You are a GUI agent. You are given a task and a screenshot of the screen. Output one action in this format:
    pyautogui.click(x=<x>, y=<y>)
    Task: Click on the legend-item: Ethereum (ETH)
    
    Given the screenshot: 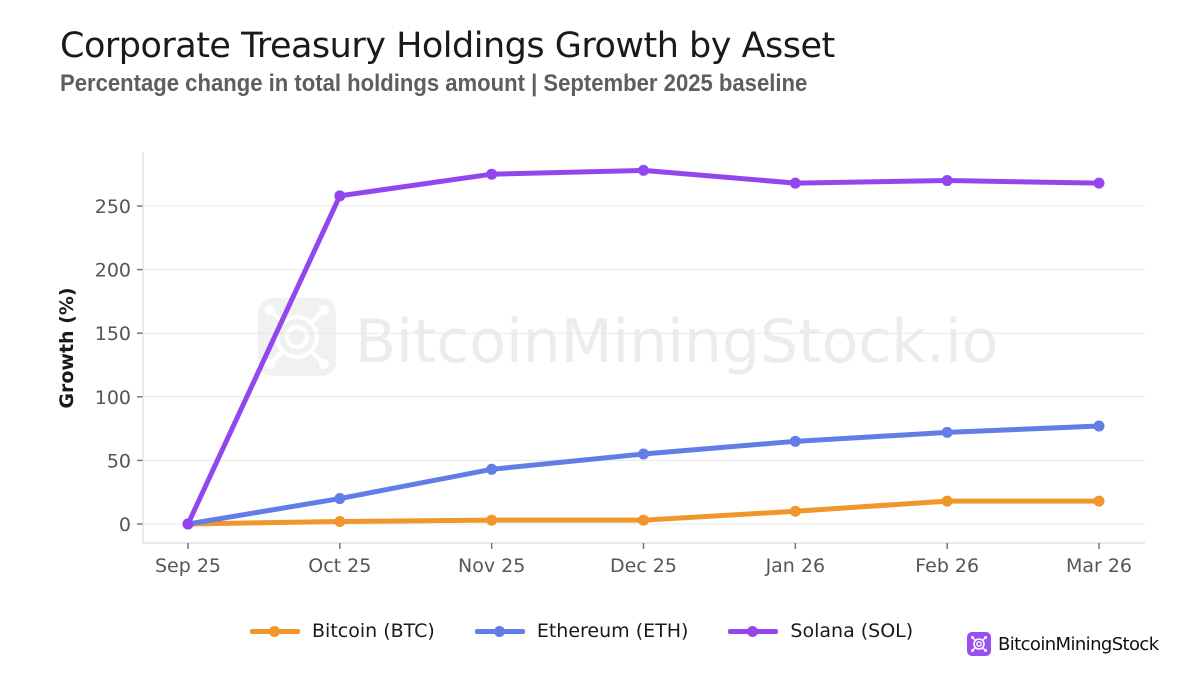 What is the action you would take?
    pyautogui.click(x=581, y=631)
    